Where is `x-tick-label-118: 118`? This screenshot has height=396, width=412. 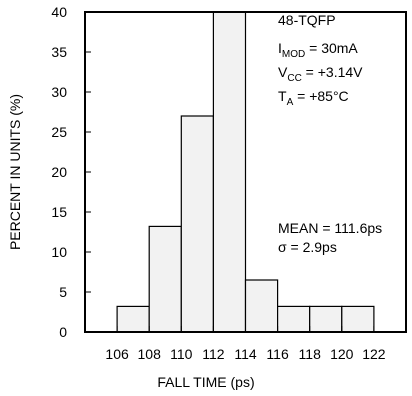
x-tick-label-118: 118 is located at coordinates (310, 354).